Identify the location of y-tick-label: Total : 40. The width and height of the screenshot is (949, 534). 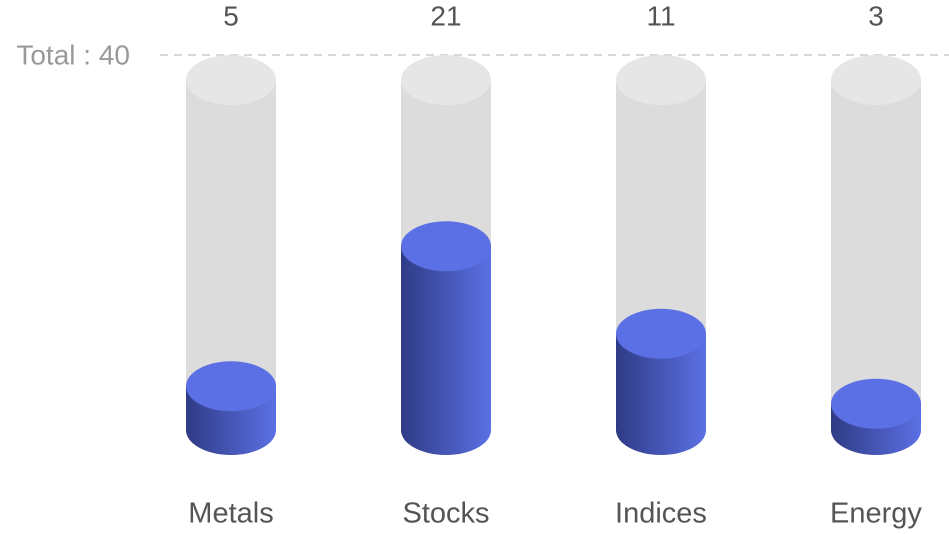
(73, 54).